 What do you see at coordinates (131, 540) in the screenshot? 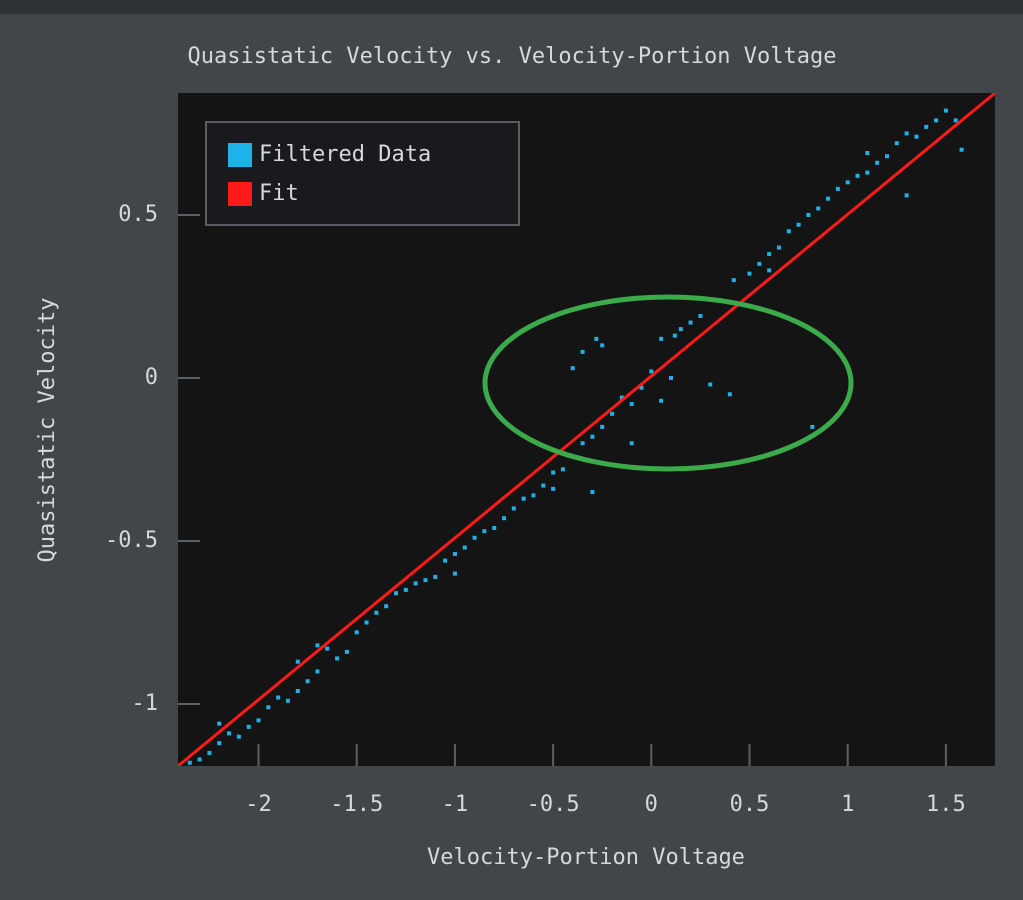
I see `y-tick-label: -0.5` at bounding box center [131, 540].